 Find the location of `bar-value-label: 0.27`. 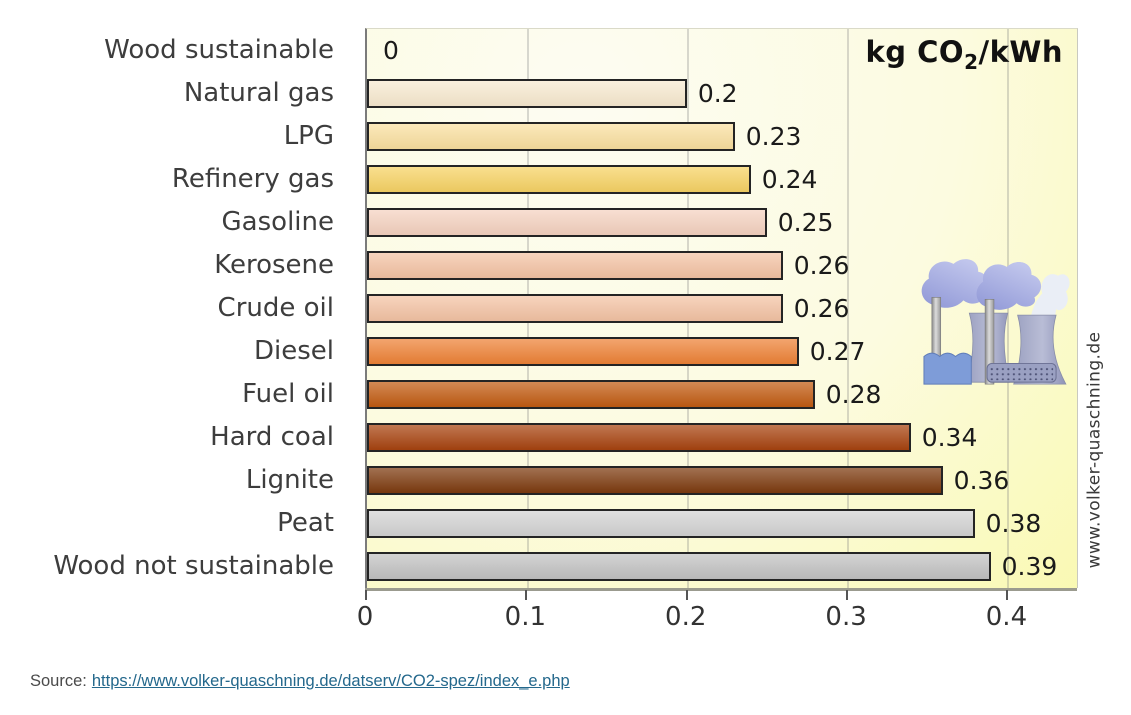

bar-value-label: 0.27 is located at coordinates (837, 351).